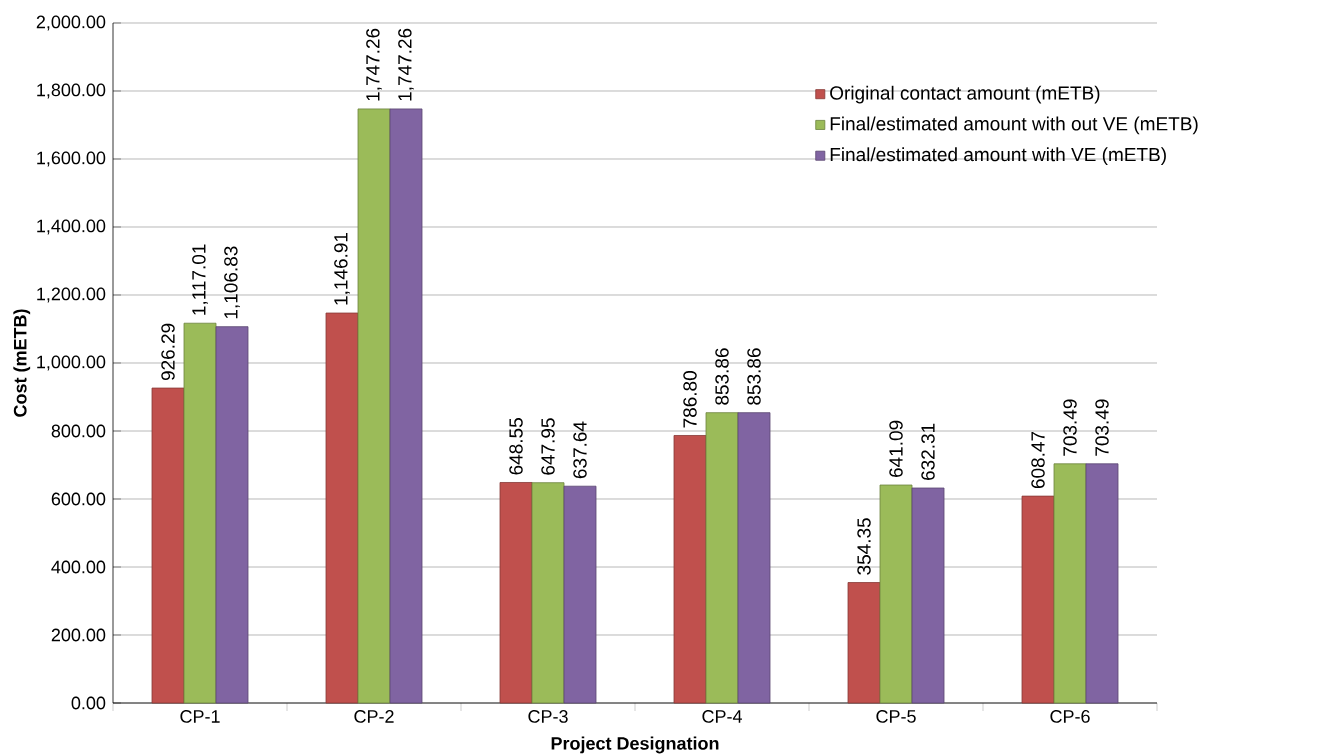  Describe the element at coordinates (78, 635) in the screenshot. I see `y-tick-label: 200.00` at that location.